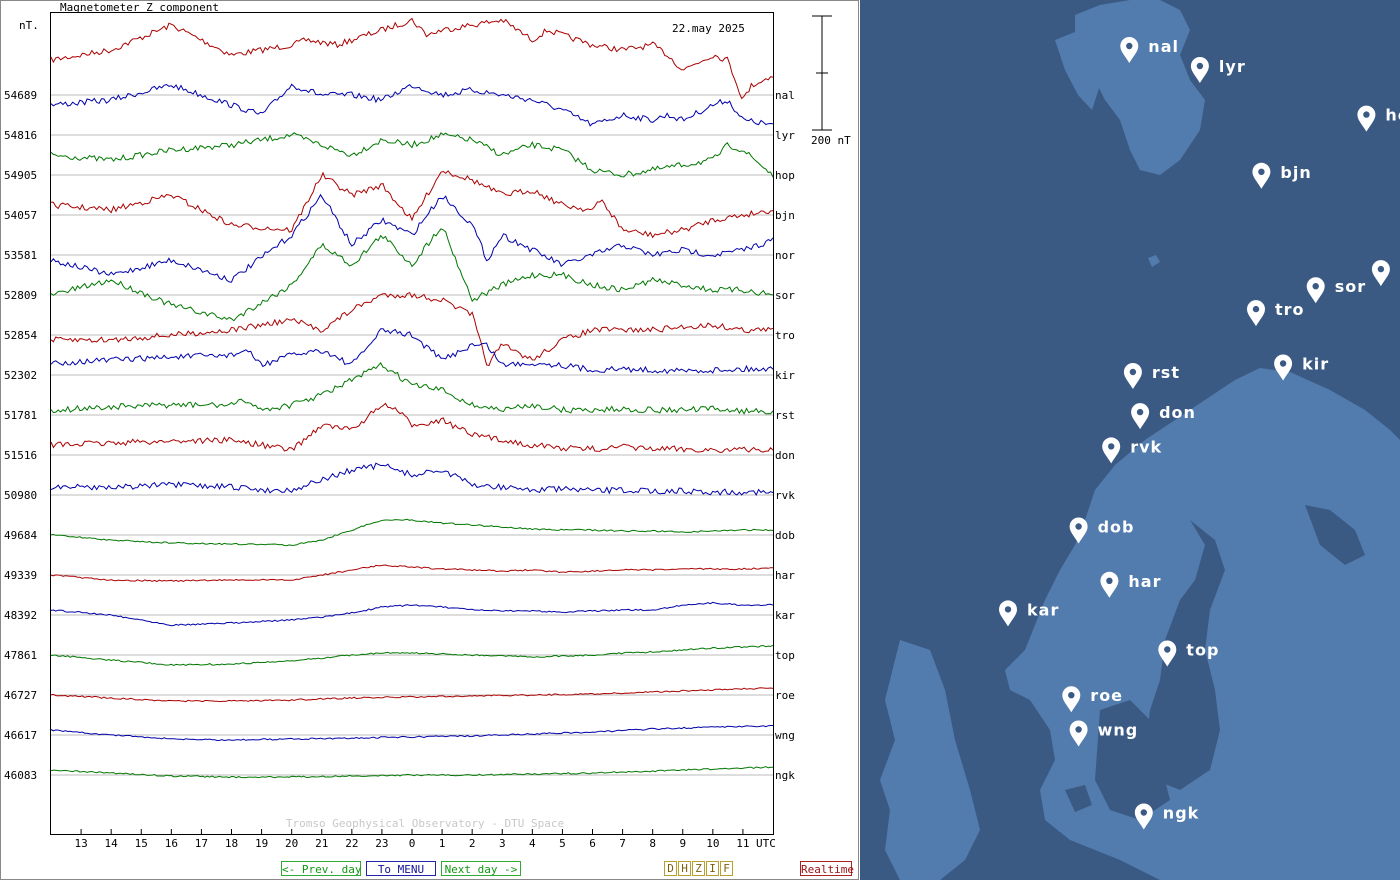 The height and width of the screenshot is (880, 1400). Describe the element at coordinates (1106, 695) in the screenshot. I see `map-label-roe: roe` at that location.